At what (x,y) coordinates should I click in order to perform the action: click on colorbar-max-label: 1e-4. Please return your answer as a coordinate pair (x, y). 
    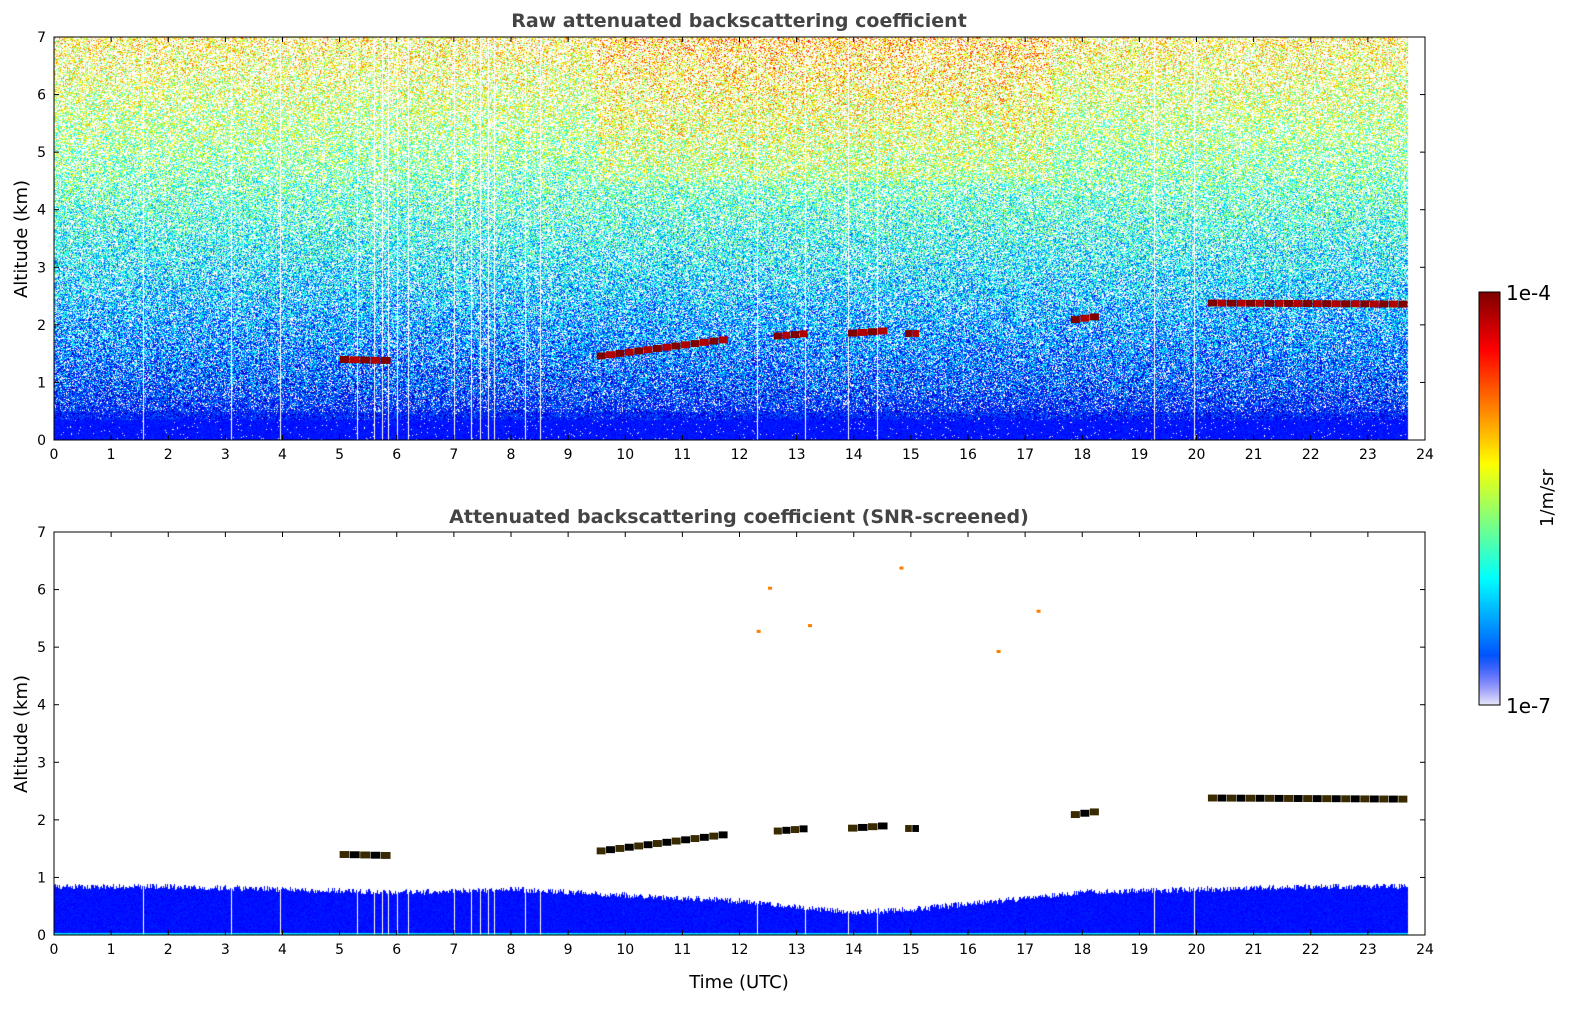
    Looking at the image, I should click on (1528, 293).